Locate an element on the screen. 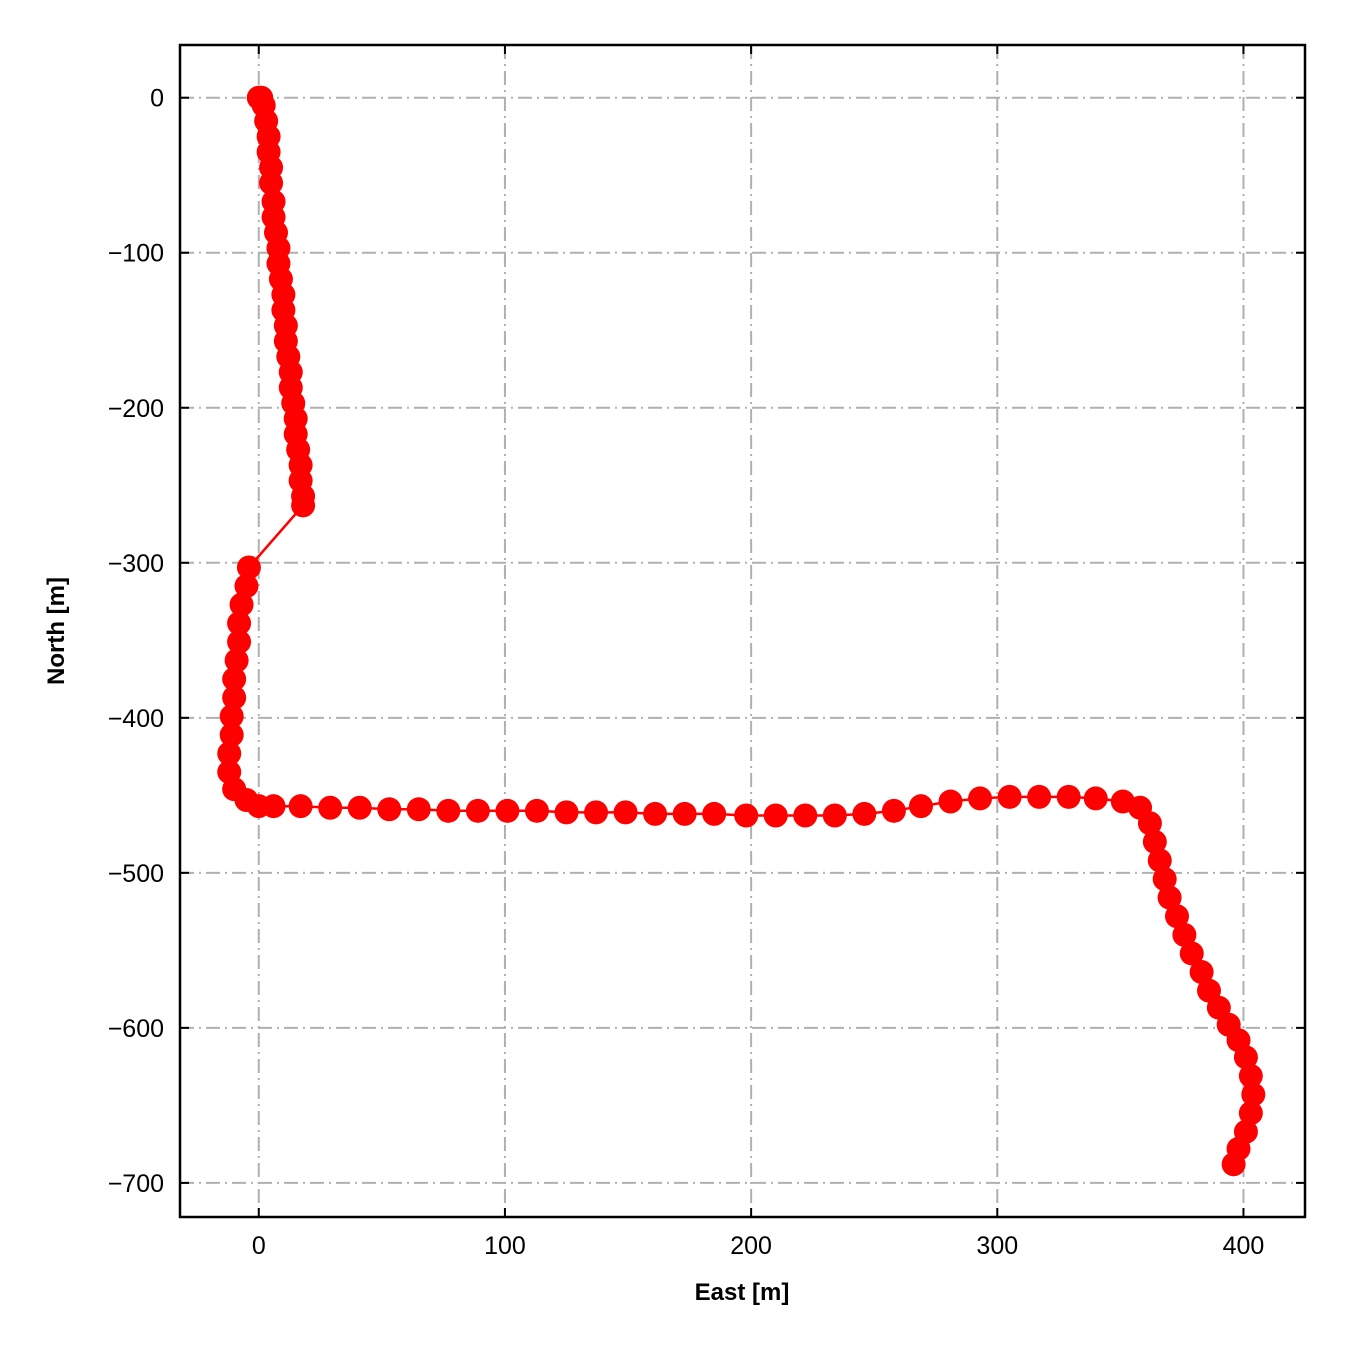  x-tick-label: 100 is located at coordinates (505, 1246).